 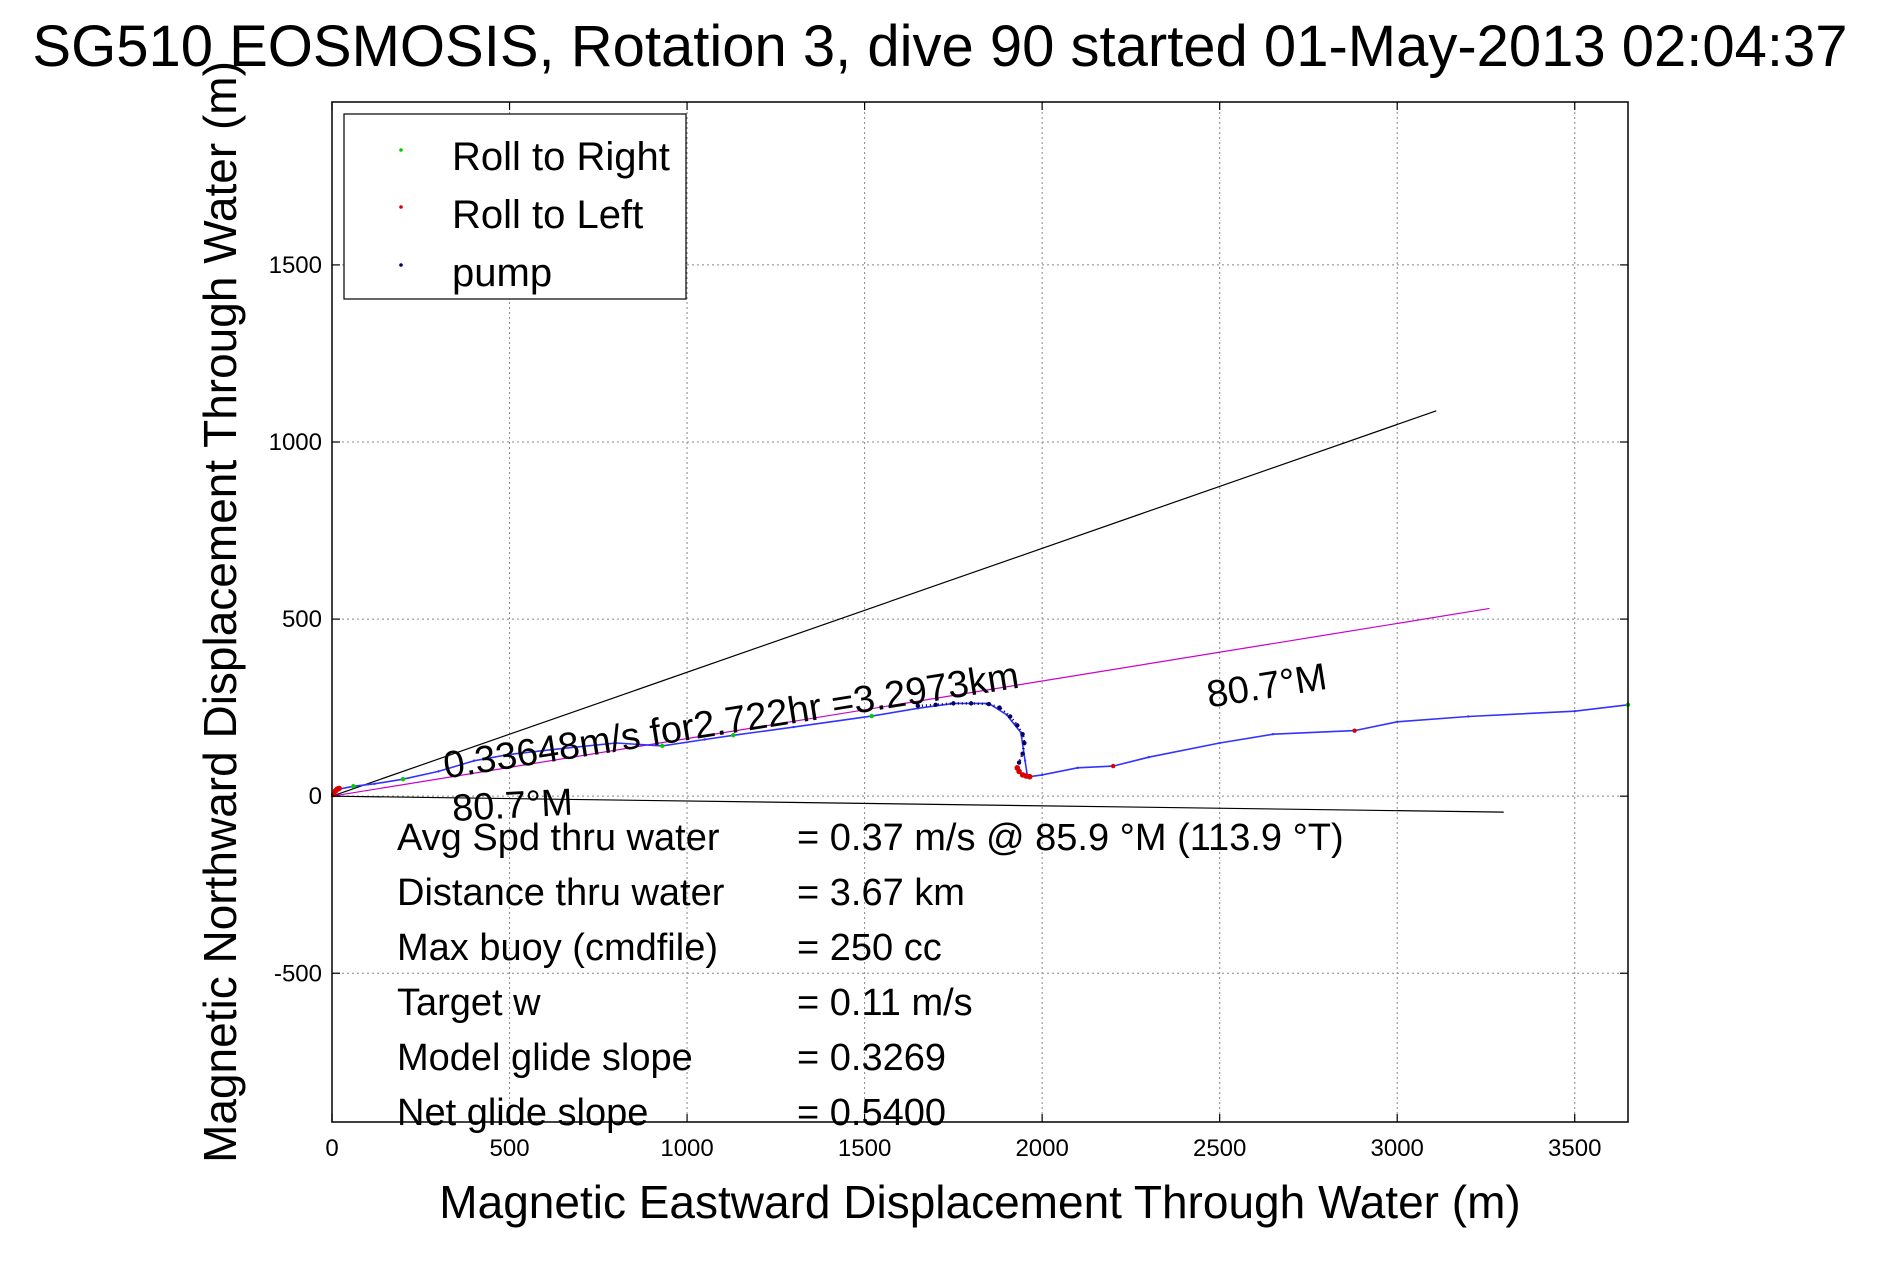 I want to click on stat-label: Max buoy (cmdfile), so click(x=557, y=948).